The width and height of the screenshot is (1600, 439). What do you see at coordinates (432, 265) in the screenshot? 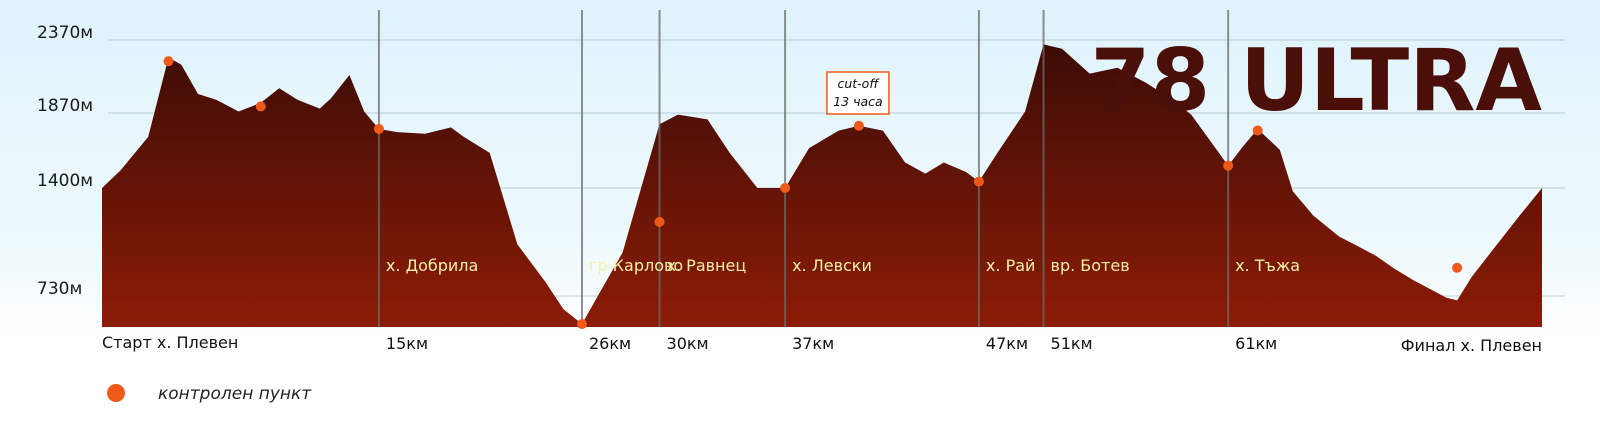
I see `location-label: х. Добрила` at bounding box center [432, 265].